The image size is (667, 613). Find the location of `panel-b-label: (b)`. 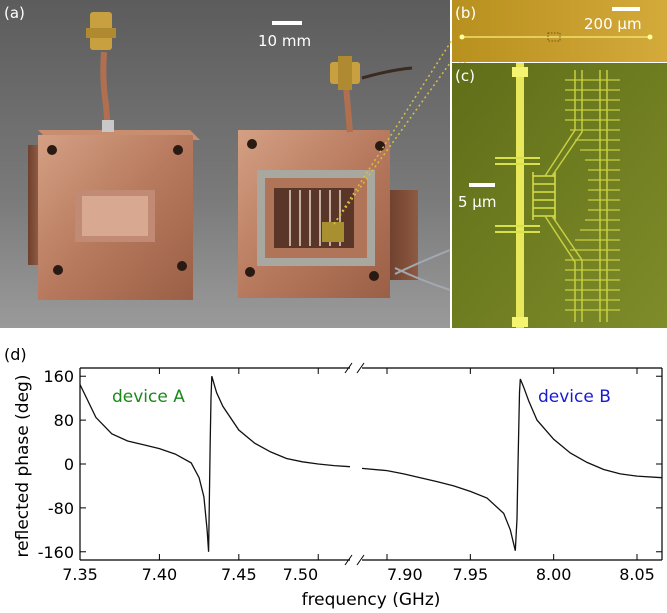

panel-b-label: (b) is located at coordinates (465, 13).